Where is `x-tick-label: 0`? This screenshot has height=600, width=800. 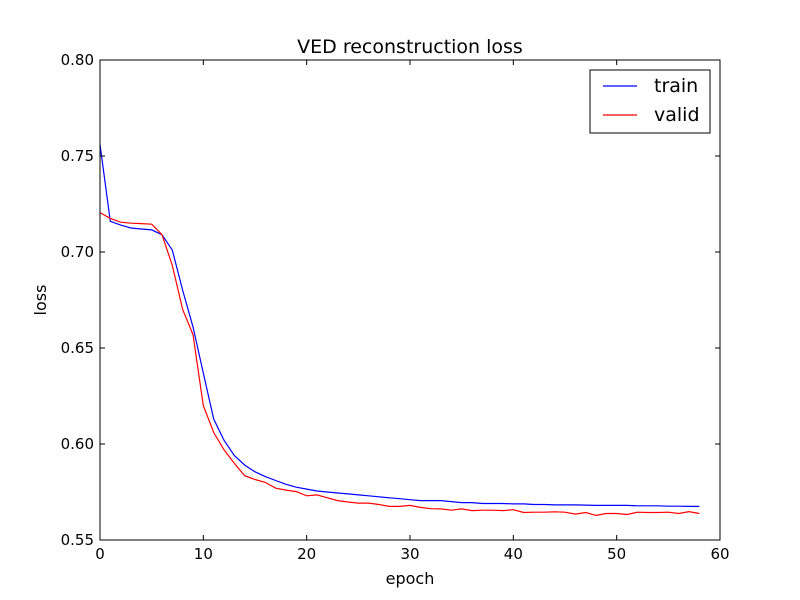
x-tick-label: 0 is located at coordinates (100, 554).